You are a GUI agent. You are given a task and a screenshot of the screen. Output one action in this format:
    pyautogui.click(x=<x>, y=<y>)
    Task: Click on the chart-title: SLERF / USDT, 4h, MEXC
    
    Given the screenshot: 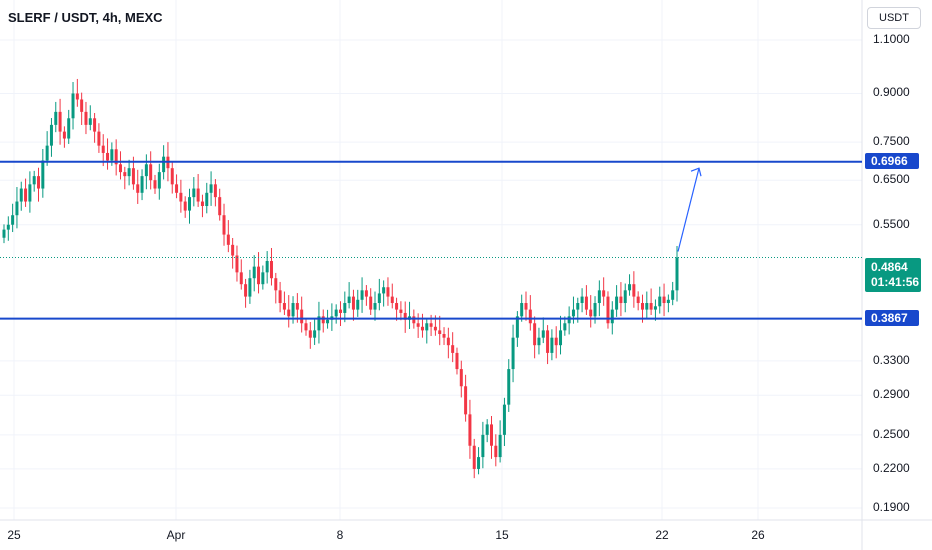 What is the action you would take?
    pyautogui.click(x=85, y=17)
    